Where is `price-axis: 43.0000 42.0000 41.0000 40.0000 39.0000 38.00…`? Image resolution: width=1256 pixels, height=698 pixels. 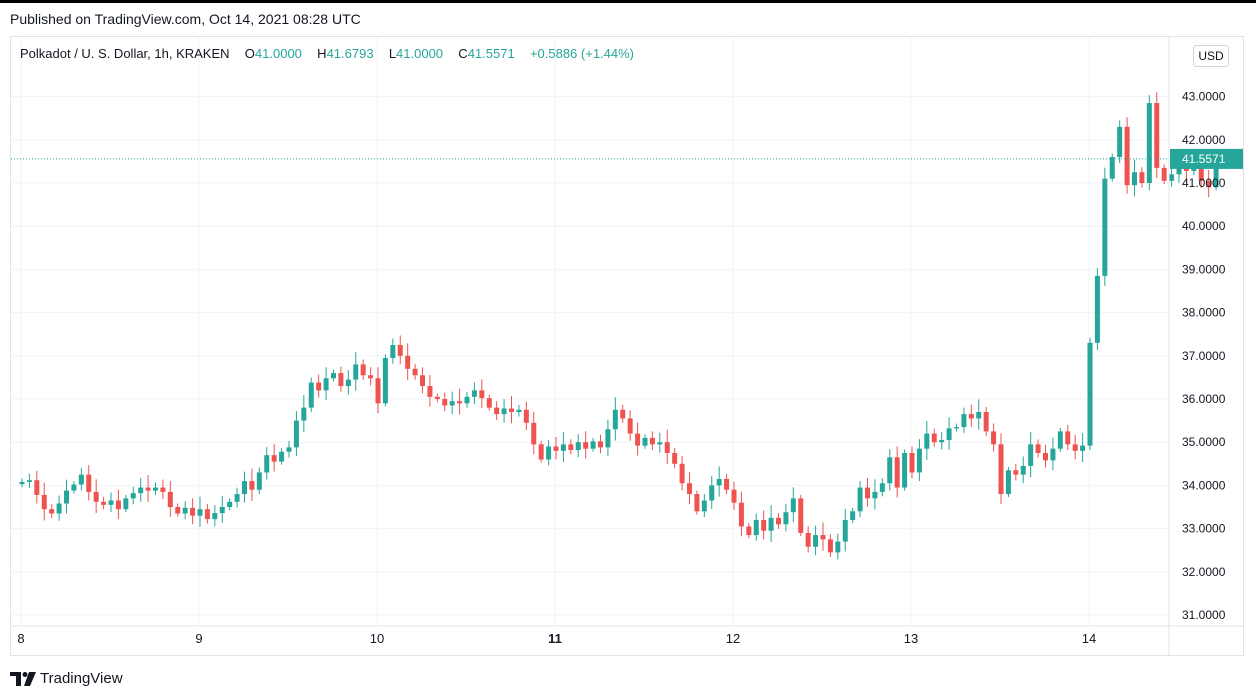 price-axis: 43.0000 42.0000 41.0000 40.0000 39.0000 38.00… is located at coordinates (1197, 346).